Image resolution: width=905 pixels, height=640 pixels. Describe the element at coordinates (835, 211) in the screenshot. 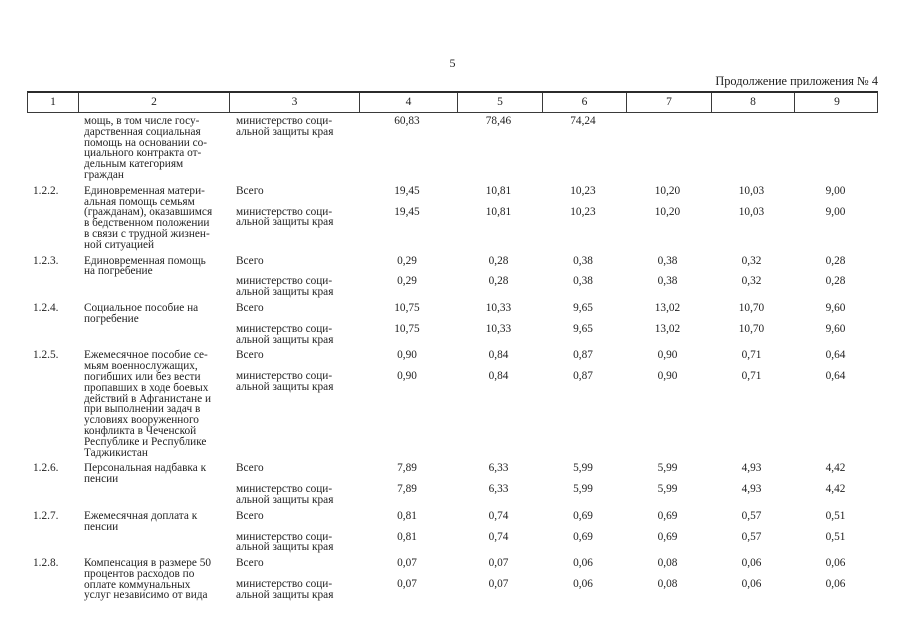

I see `value: 9,00` at that location.